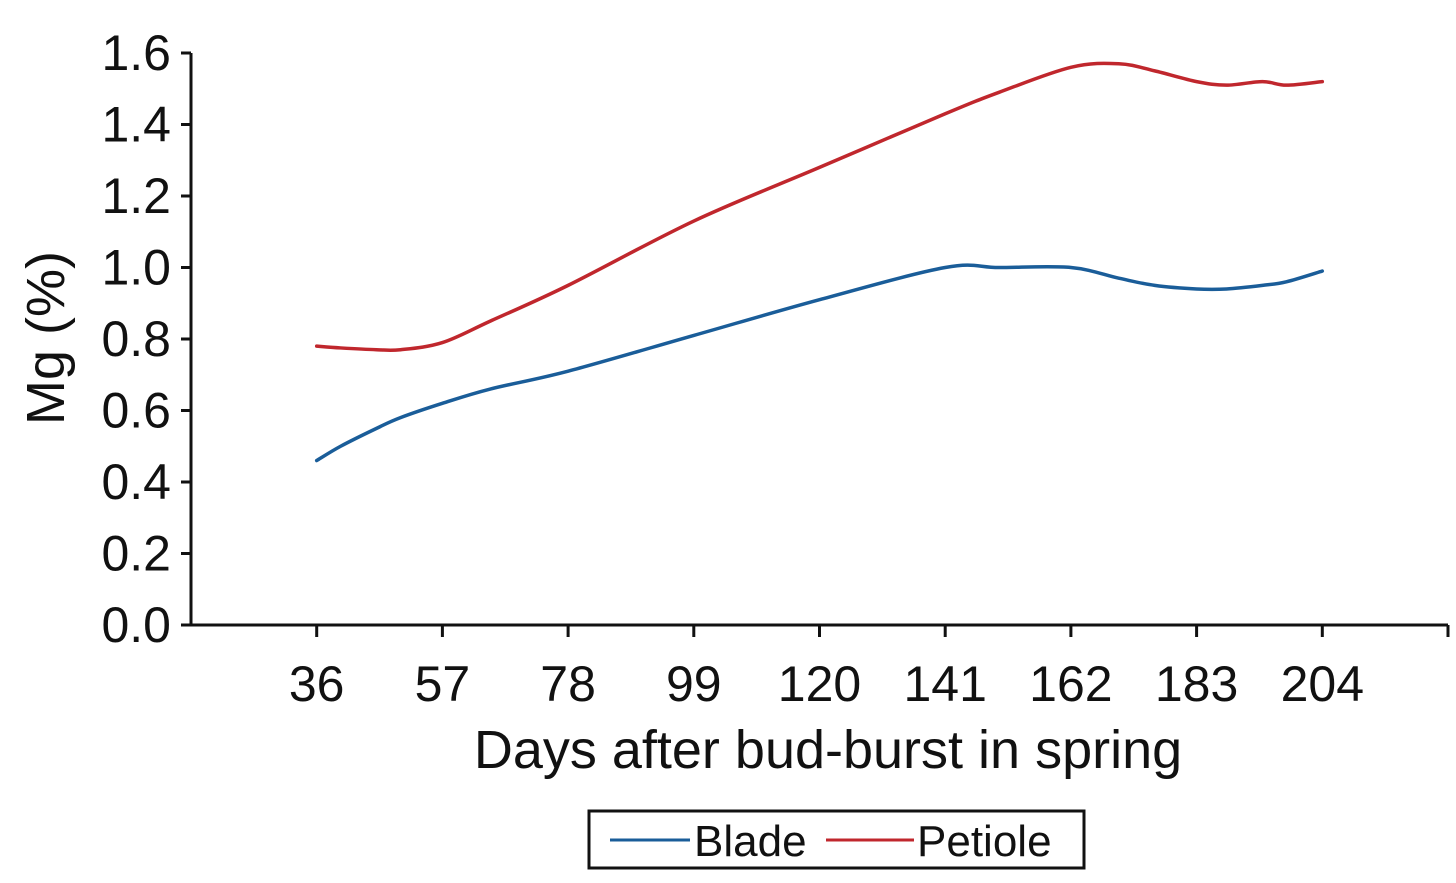 The width and height of the screenshot is (1456, 883). I want to click on y-tick-label: 1.6, so click(136, 53).